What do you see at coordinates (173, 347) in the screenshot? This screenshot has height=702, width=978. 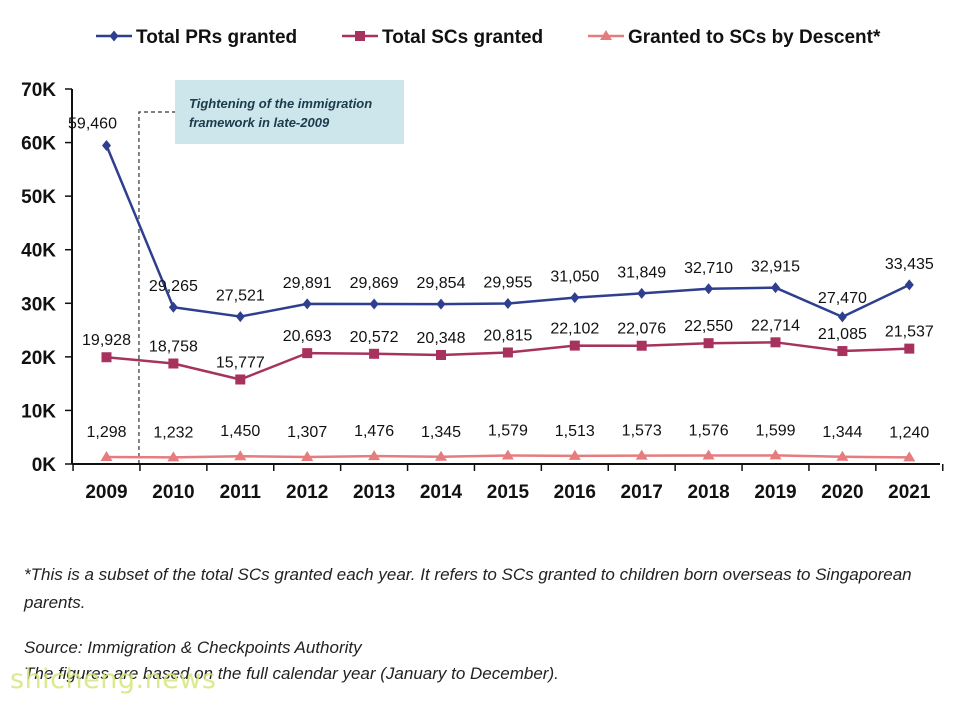 I see `data-label: 18,758` at bounding box center [173, 347].